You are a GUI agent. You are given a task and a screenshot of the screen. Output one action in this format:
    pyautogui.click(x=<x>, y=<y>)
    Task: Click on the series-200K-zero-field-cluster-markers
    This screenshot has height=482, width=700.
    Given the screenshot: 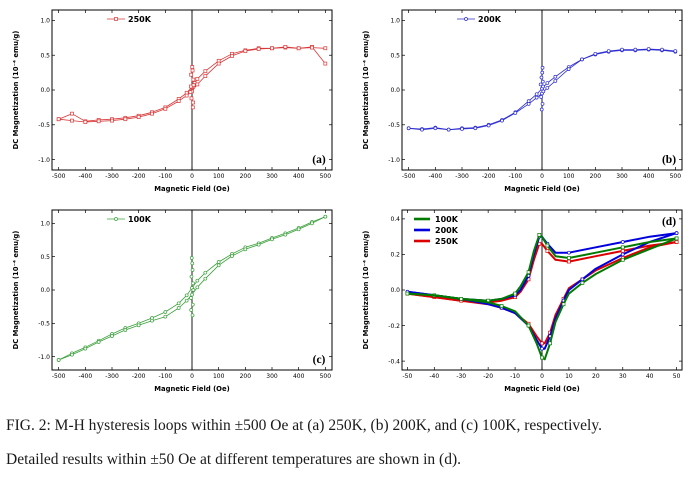 What is the action you would take?
    pyautogui.click(x=542, y=88)
    